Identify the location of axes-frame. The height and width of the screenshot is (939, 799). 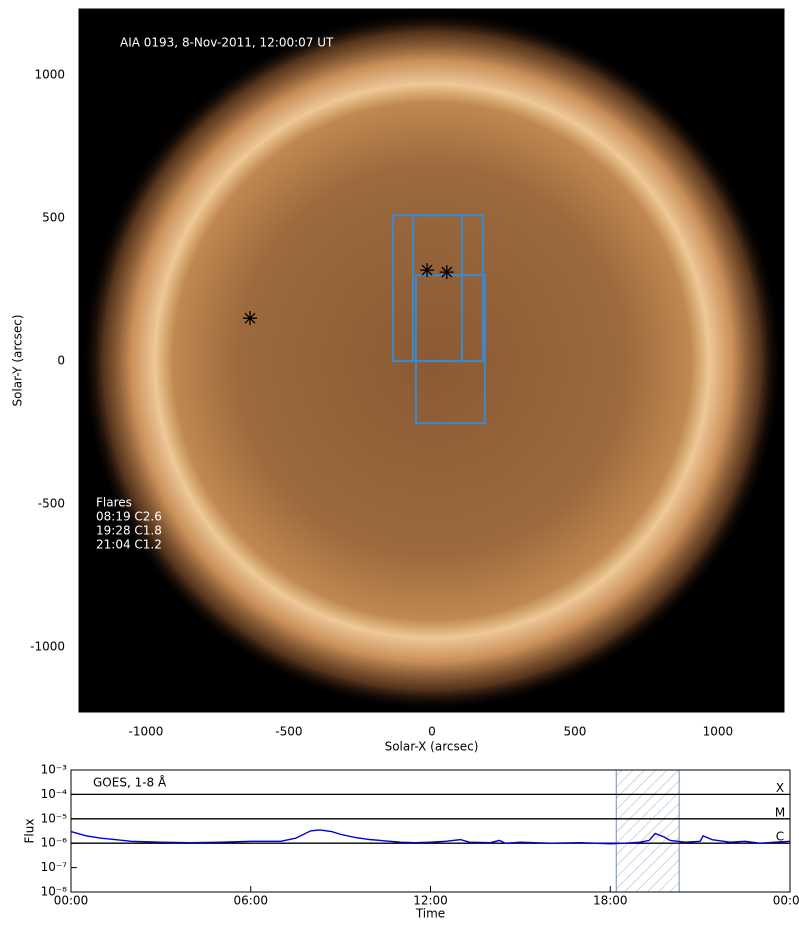
(430, 831).